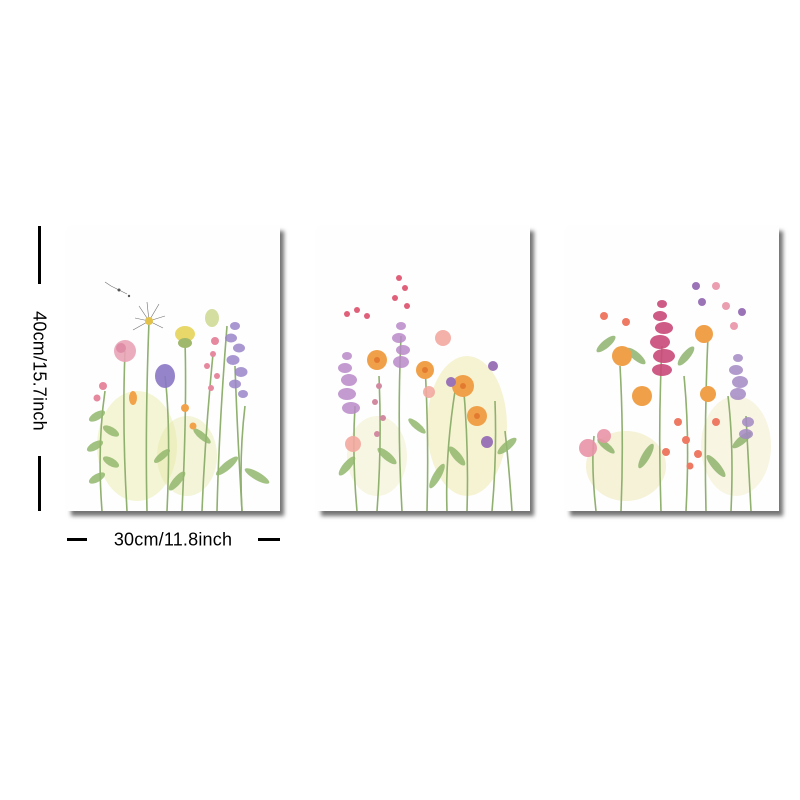 The width and height of the screenshot is (800, 800). Describe the element at coordinates (269, 539) in the screenshot. I see `width-dimension-line-right` at that location.